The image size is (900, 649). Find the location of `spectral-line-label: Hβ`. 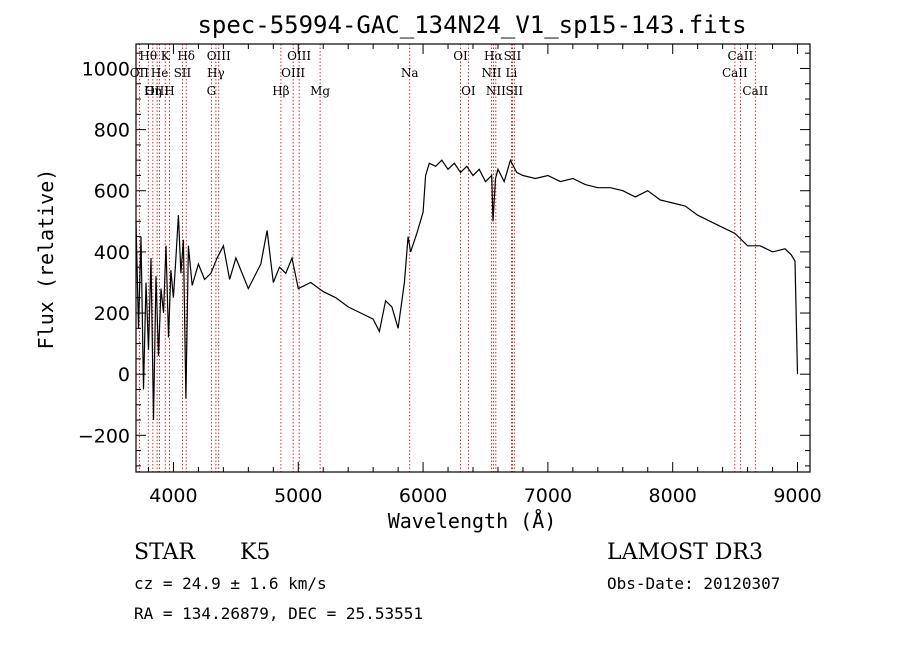

spectral-line-label: Hβ is located at coordinates (280, 91).